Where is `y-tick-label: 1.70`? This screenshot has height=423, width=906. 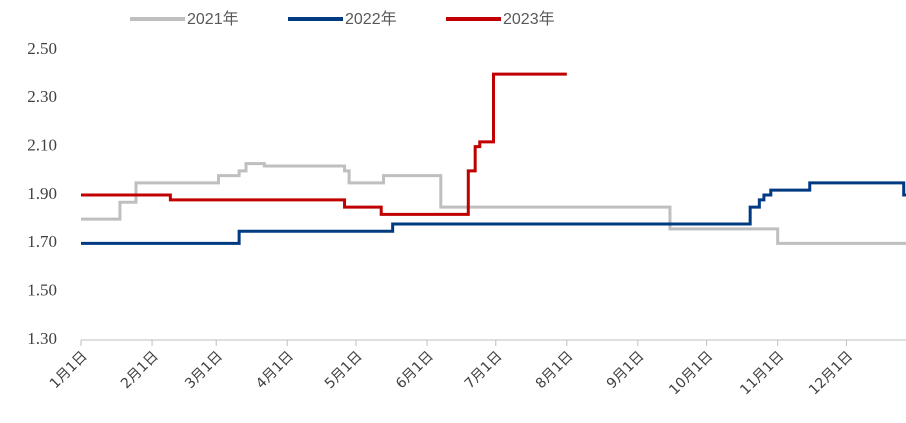 y-tick-label: 1.70 is located at coordinates (42, 241).